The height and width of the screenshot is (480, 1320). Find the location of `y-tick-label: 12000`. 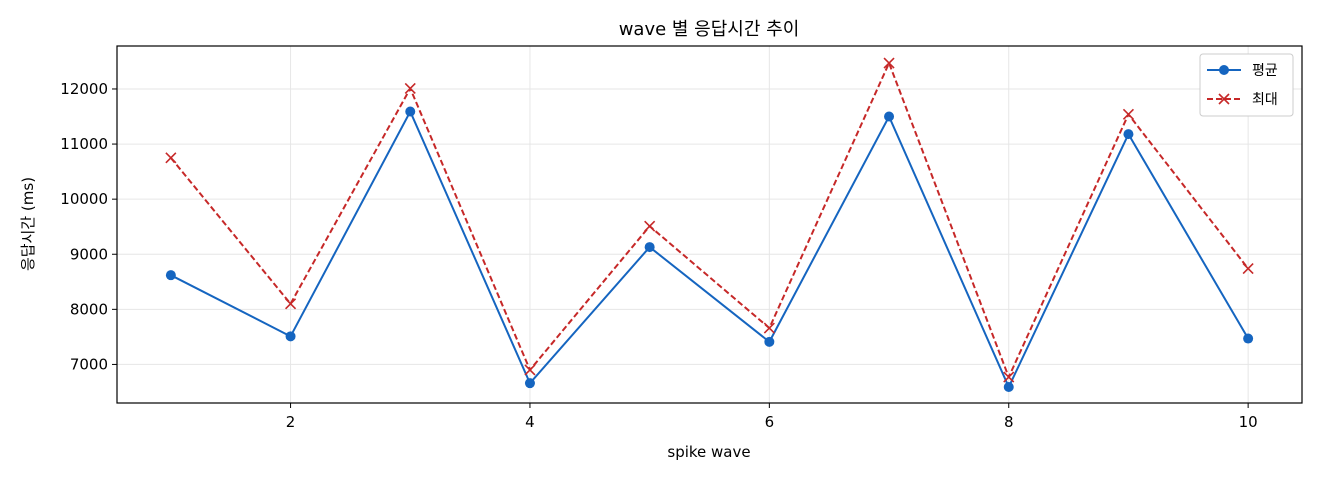

y-tick-label: 12000 is located at coordinates (84, 89).